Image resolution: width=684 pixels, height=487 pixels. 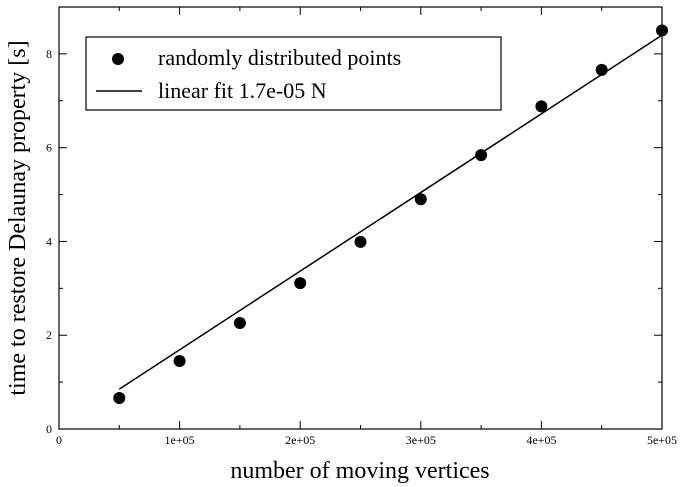 What do you see at coordinates (662, 440) in the screenshot?
I see `x-tick-label: 5e+05` at bounding box center [662, 440].